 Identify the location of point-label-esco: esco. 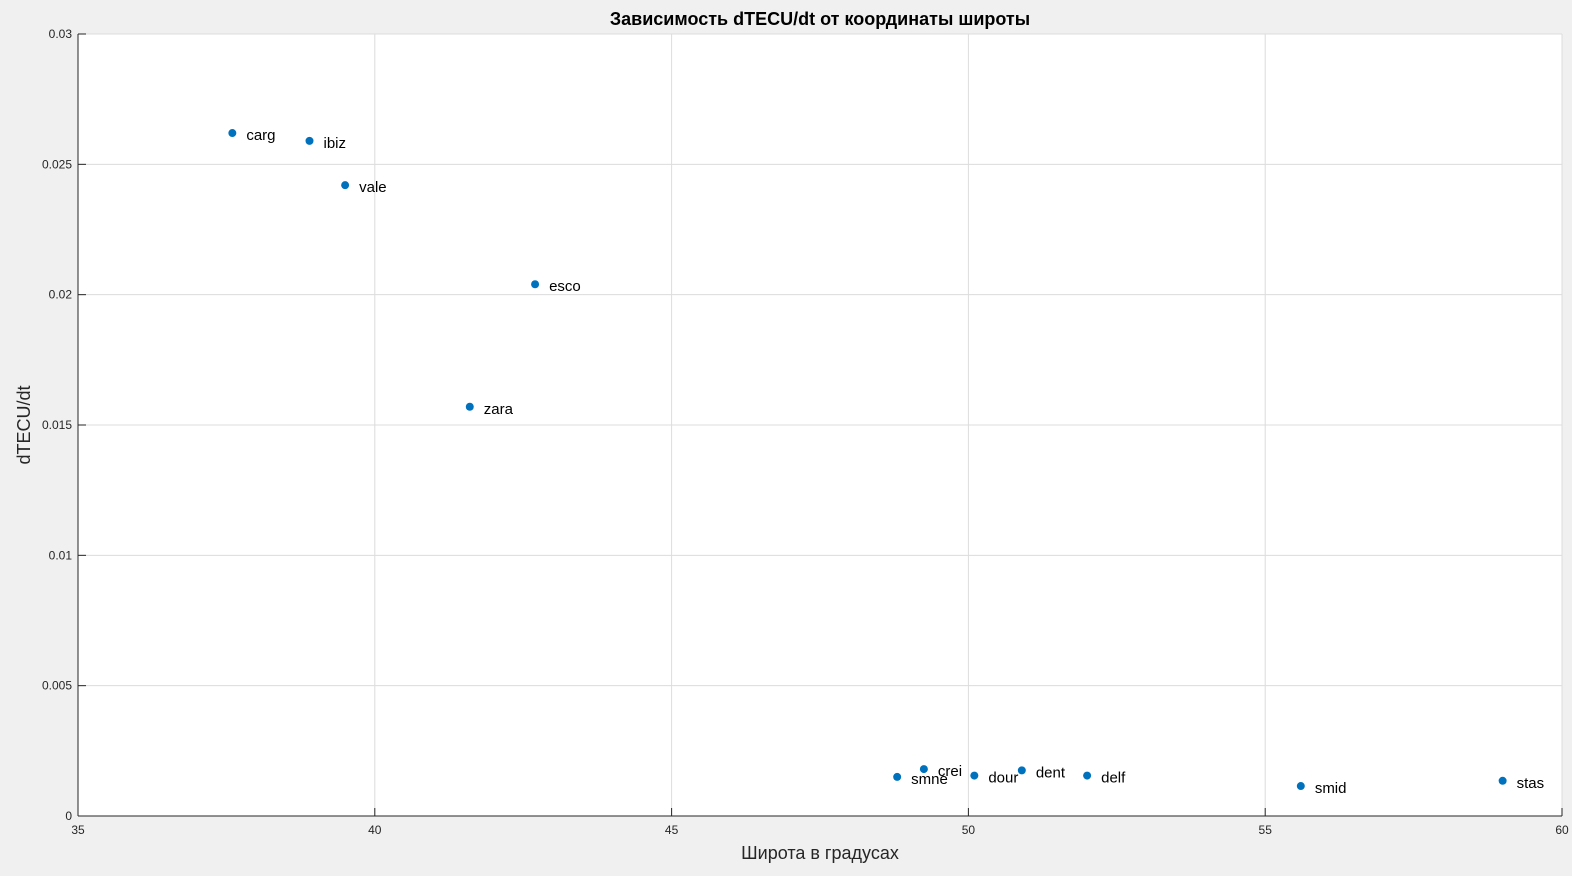
(565, 286).